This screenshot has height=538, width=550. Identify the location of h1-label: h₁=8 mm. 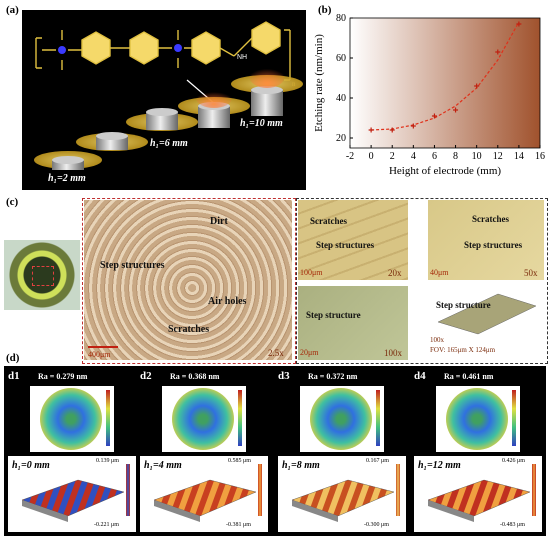
(301, 465).